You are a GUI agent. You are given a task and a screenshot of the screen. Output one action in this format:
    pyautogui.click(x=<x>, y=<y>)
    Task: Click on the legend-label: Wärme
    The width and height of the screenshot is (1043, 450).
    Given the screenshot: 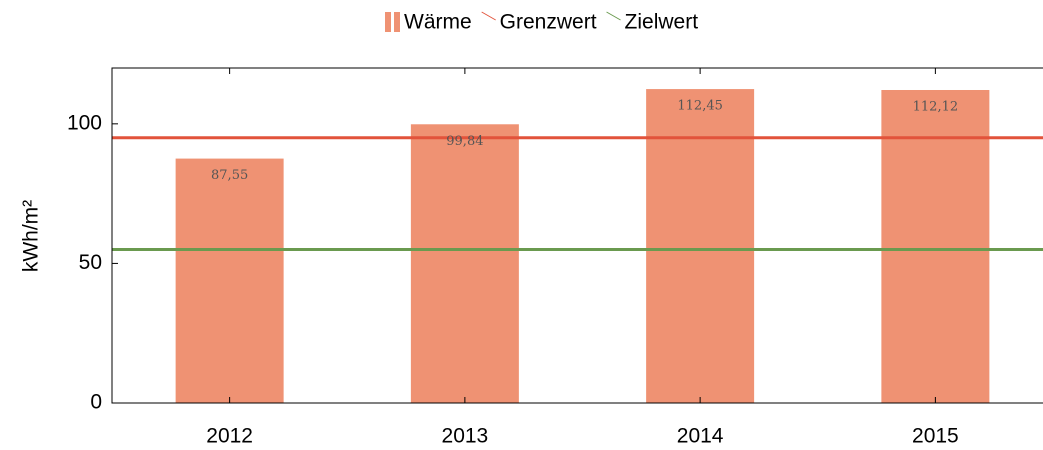 What is the action you would take?
    pyautogui.click(x=438, y=22)
    